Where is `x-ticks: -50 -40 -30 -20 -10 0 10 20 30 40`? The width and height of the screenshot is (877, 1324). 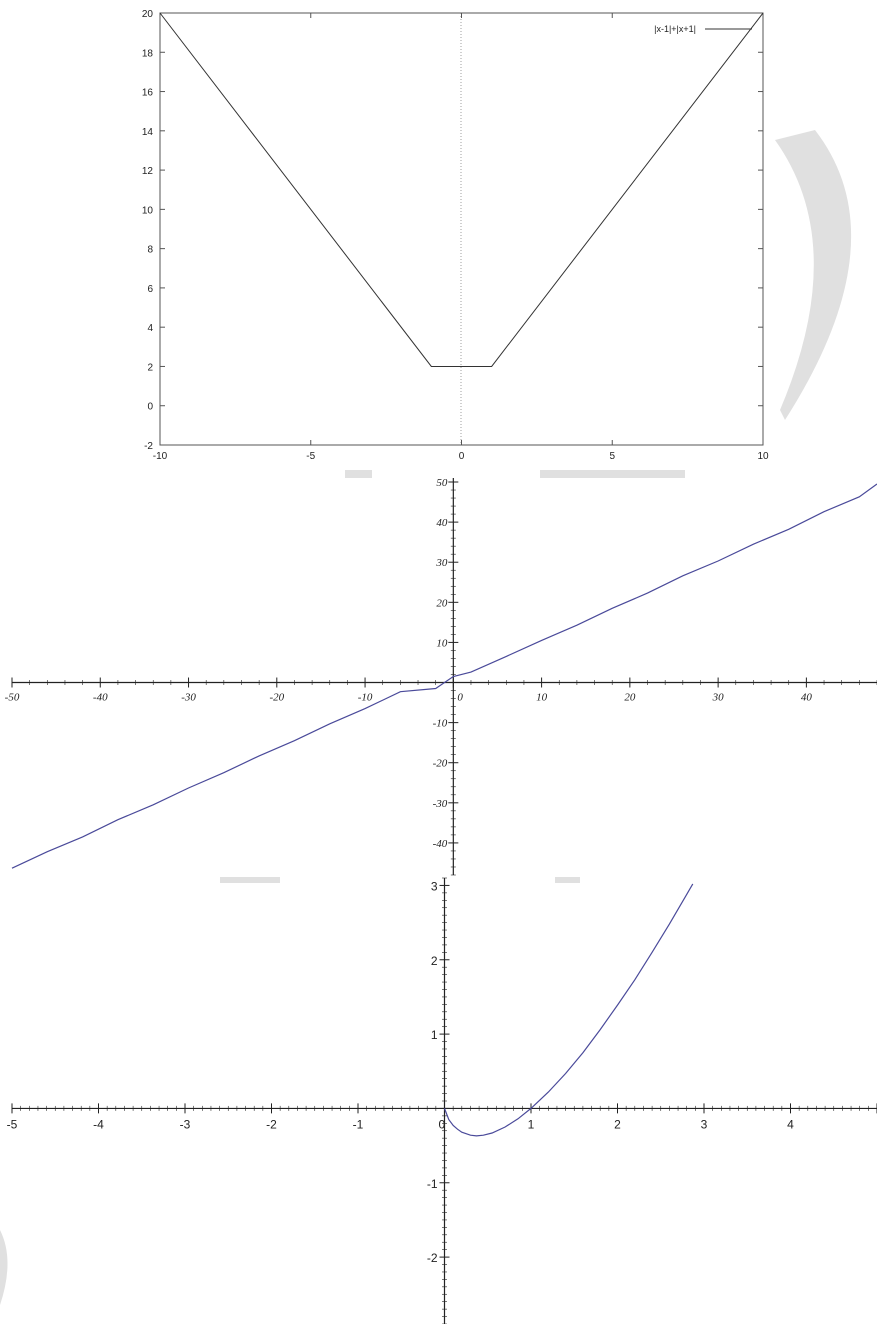 x-ticks: -50 -40 -30 -20 -10 0 10 20 30 40 is located at coordinates (441, 690).